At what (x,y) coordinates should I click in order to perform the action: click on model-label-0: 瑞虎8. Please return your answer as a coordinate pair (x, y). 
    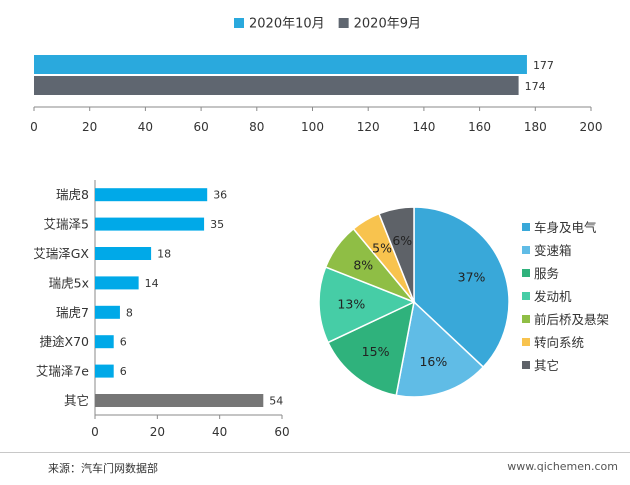
    Looking at the image, I should click on (72, 194).